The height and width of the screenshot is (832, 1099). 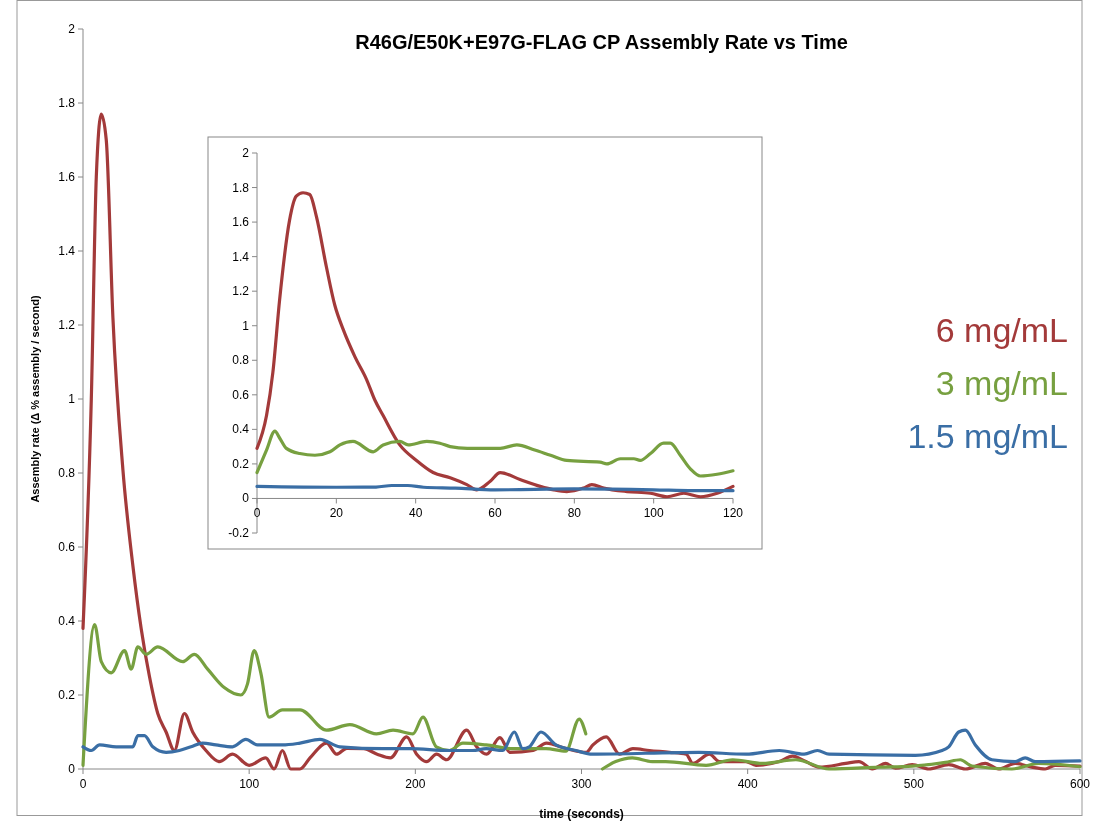 What do you see at coordinates (35, 399) in the screenshot?
I see `y-axis-title: Assembly rate (Δ % assembly / second)` at bounding box center [35, 399].